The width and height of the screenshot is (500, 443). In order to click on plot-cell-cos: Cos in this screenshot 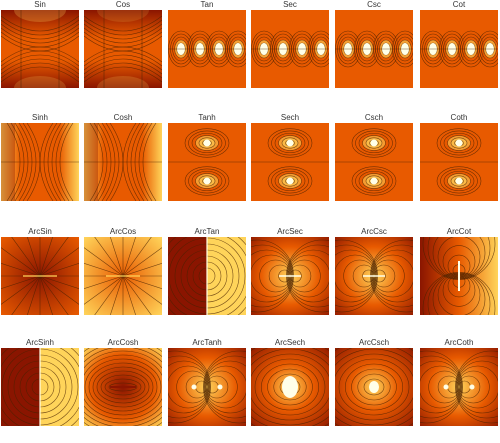, I will do `click(123, 44)`.